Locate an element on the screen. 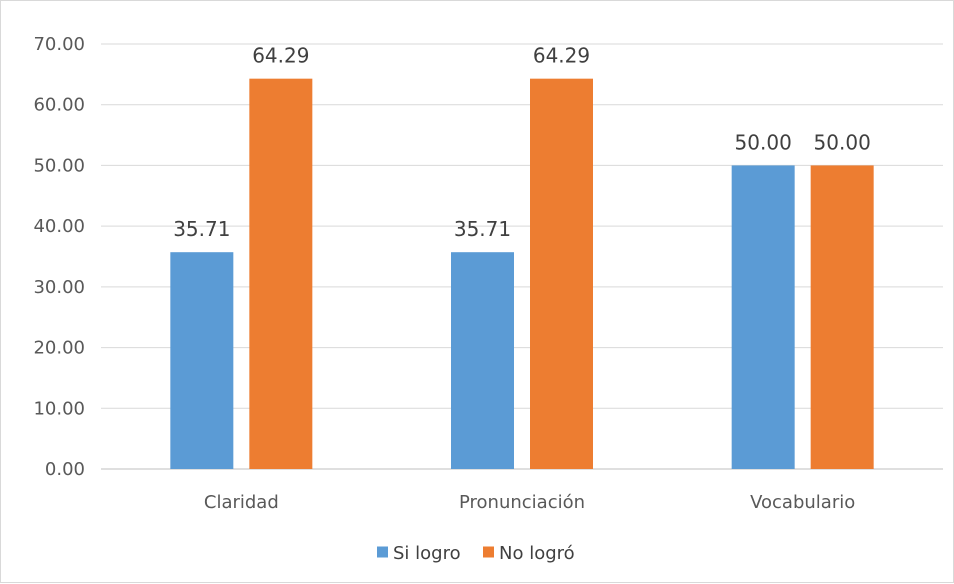 The width and height of the screenshot is (954, 584). x-category-label: Claridad is located at coordinates (241, 502).